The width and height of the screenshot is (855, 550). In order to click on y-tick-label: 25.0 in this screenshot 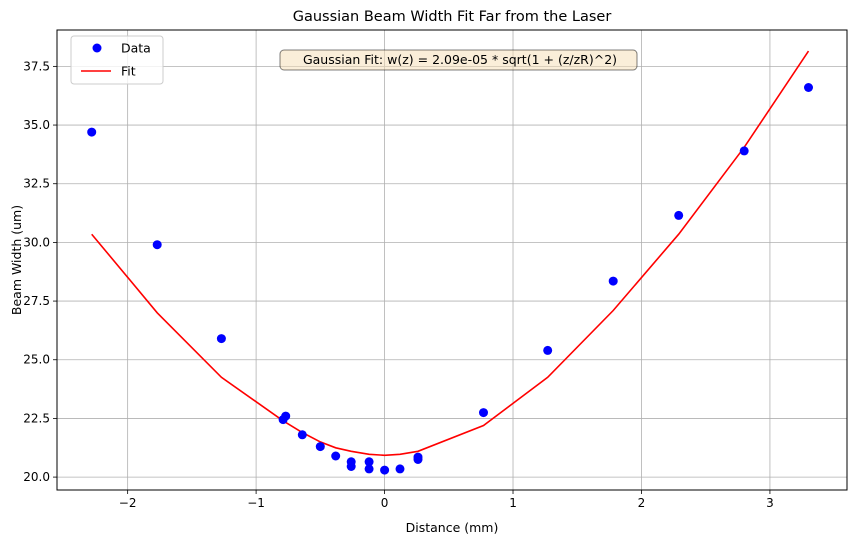, I will do `click(36, 360)`.